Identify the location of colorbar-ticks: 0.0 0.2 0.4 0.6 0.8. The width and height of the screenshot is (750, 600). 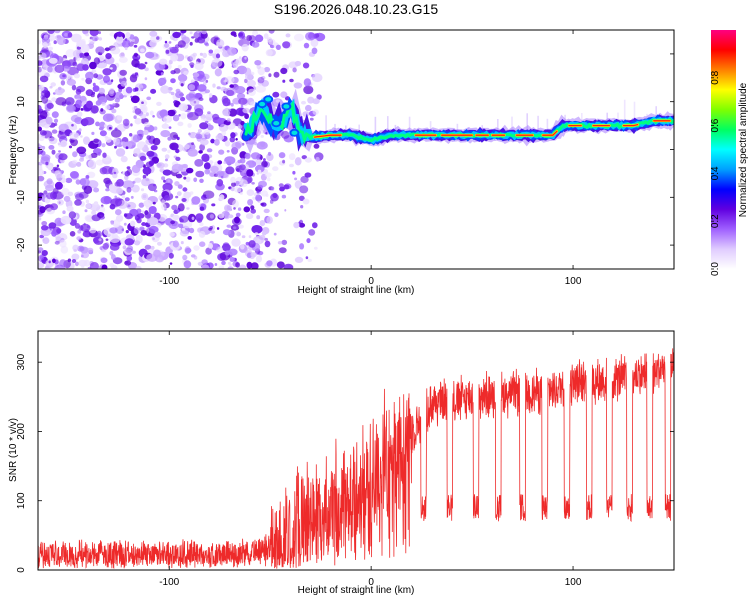
(715, 173).